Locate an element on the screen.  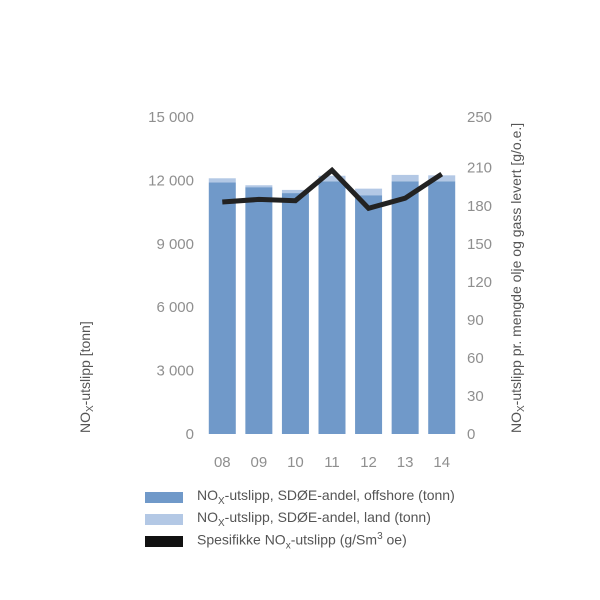
left-tick-label: 3 000 is located at coordinates (175, 371).